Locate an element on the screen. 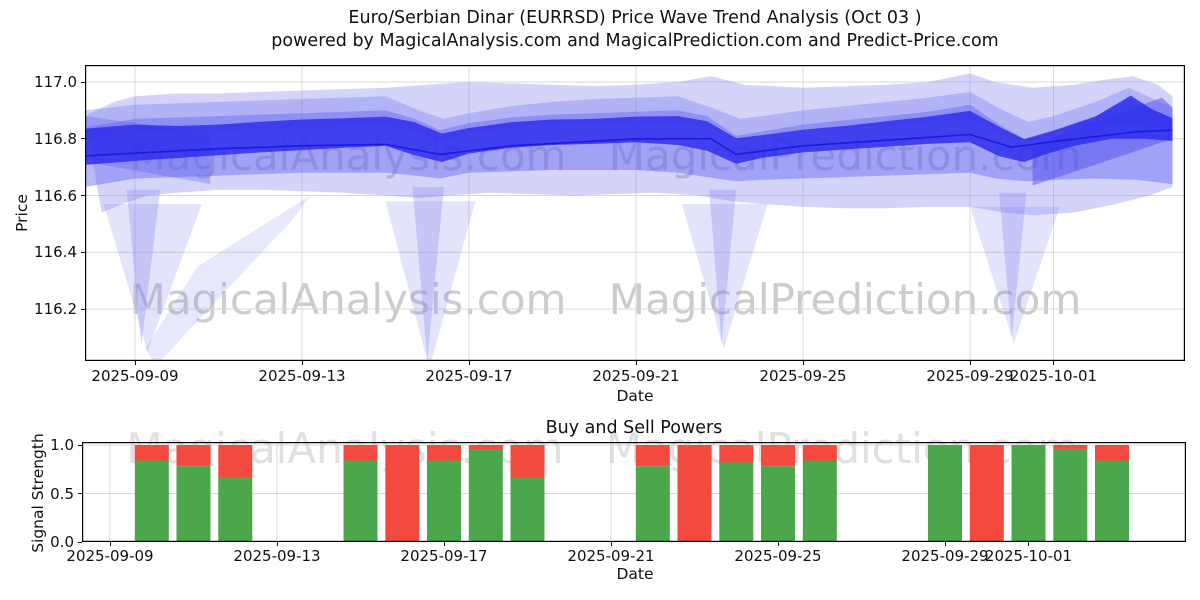  price-wave-band-dip3-wide is located at coordinates (724, 276).